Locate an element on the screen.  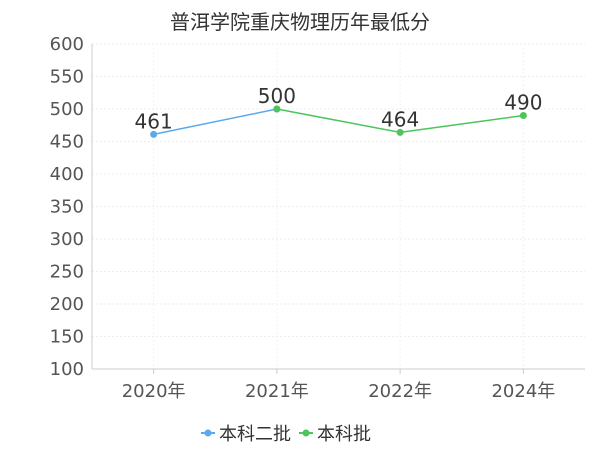
data-labels: 461 500 464 490 is located at coordinates (339, 108).